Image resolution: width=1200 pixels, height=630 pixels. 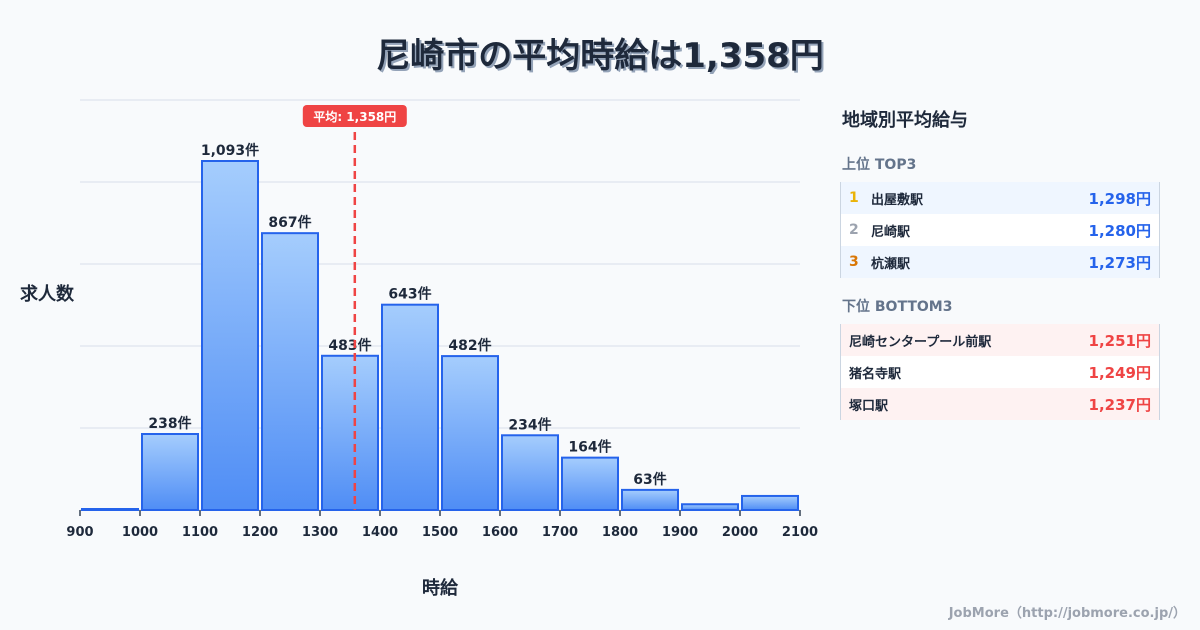 What do you see at coordinates (897, 200) in the screenshot?
I see `station-name: 出屋敷駅` at bounding box center [897, 200].